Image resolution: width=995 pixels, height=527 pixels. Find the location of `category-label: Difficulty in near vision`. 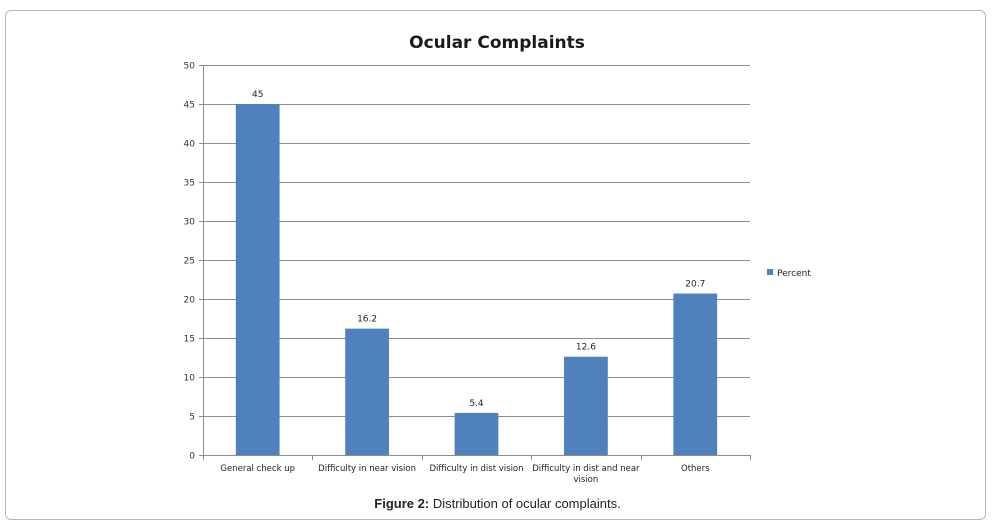

category-label: Difficulty in near vision is located at coordinates (367, 469).